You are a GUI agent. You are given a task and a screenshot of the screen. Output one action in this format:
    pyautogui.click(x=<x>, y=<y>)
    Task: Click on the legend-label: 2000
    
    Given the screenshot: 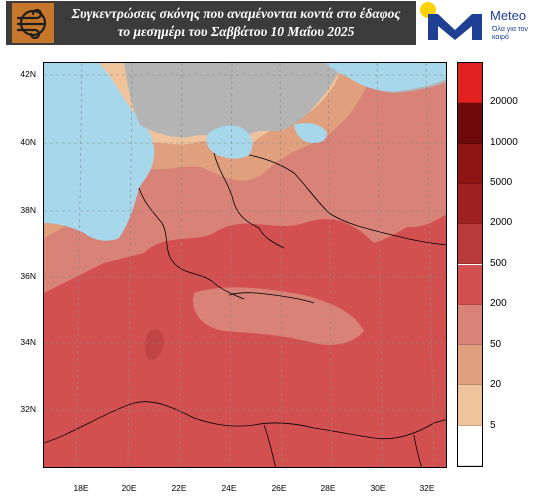 What is the action you would take?
    pyautogui.click(x=501, y=222)
    